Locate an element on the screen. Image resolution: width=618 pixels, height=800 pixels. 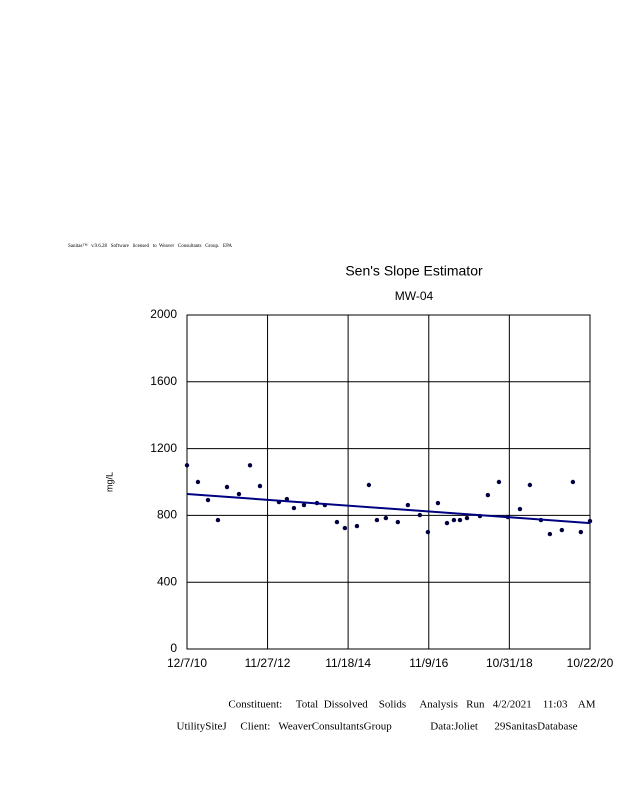
x-tick-label: 11/27/12 is located at coordinates (268, 663).